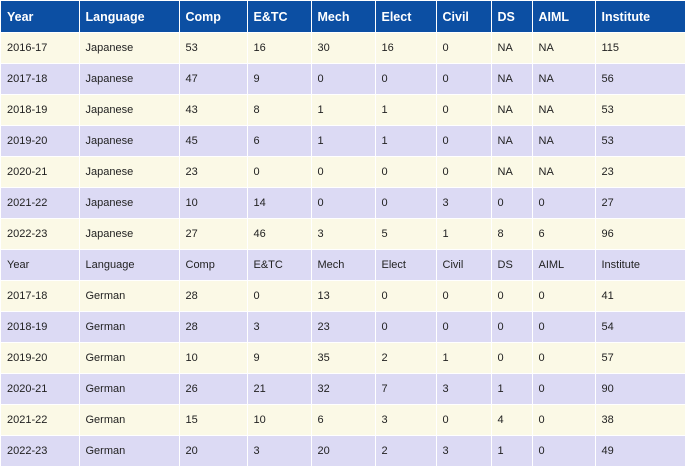 The width and height of the screenshot is (686, 467). I want to click on table-cell: Mech, so click(343, 265).